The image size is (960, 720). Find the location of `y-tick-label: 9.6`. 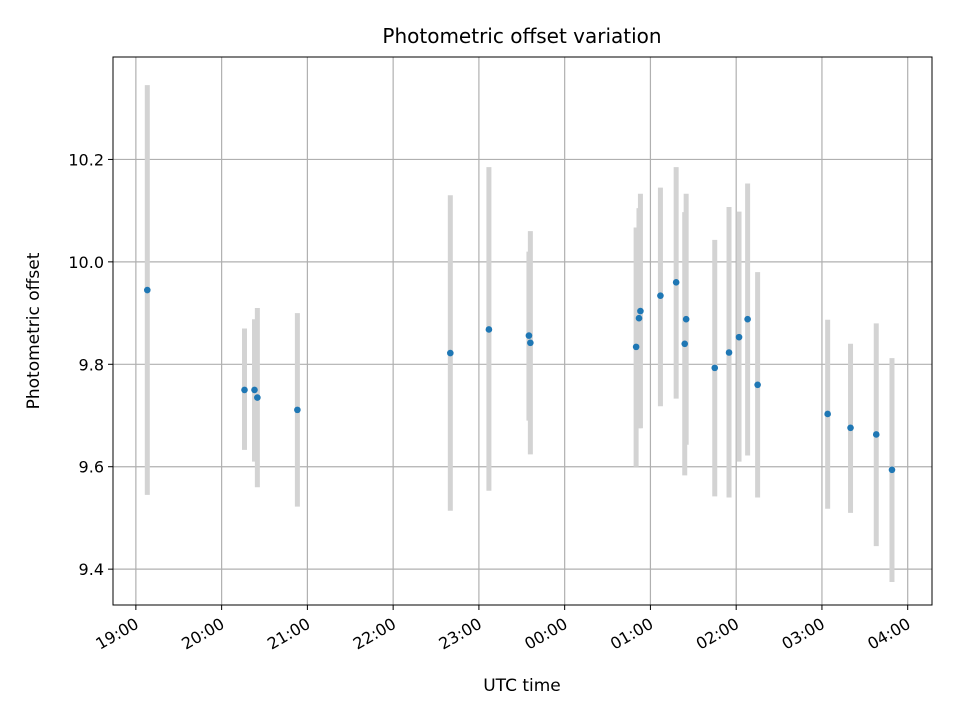

y-tick-label: 9.6 is located at coordinates (91, 467).